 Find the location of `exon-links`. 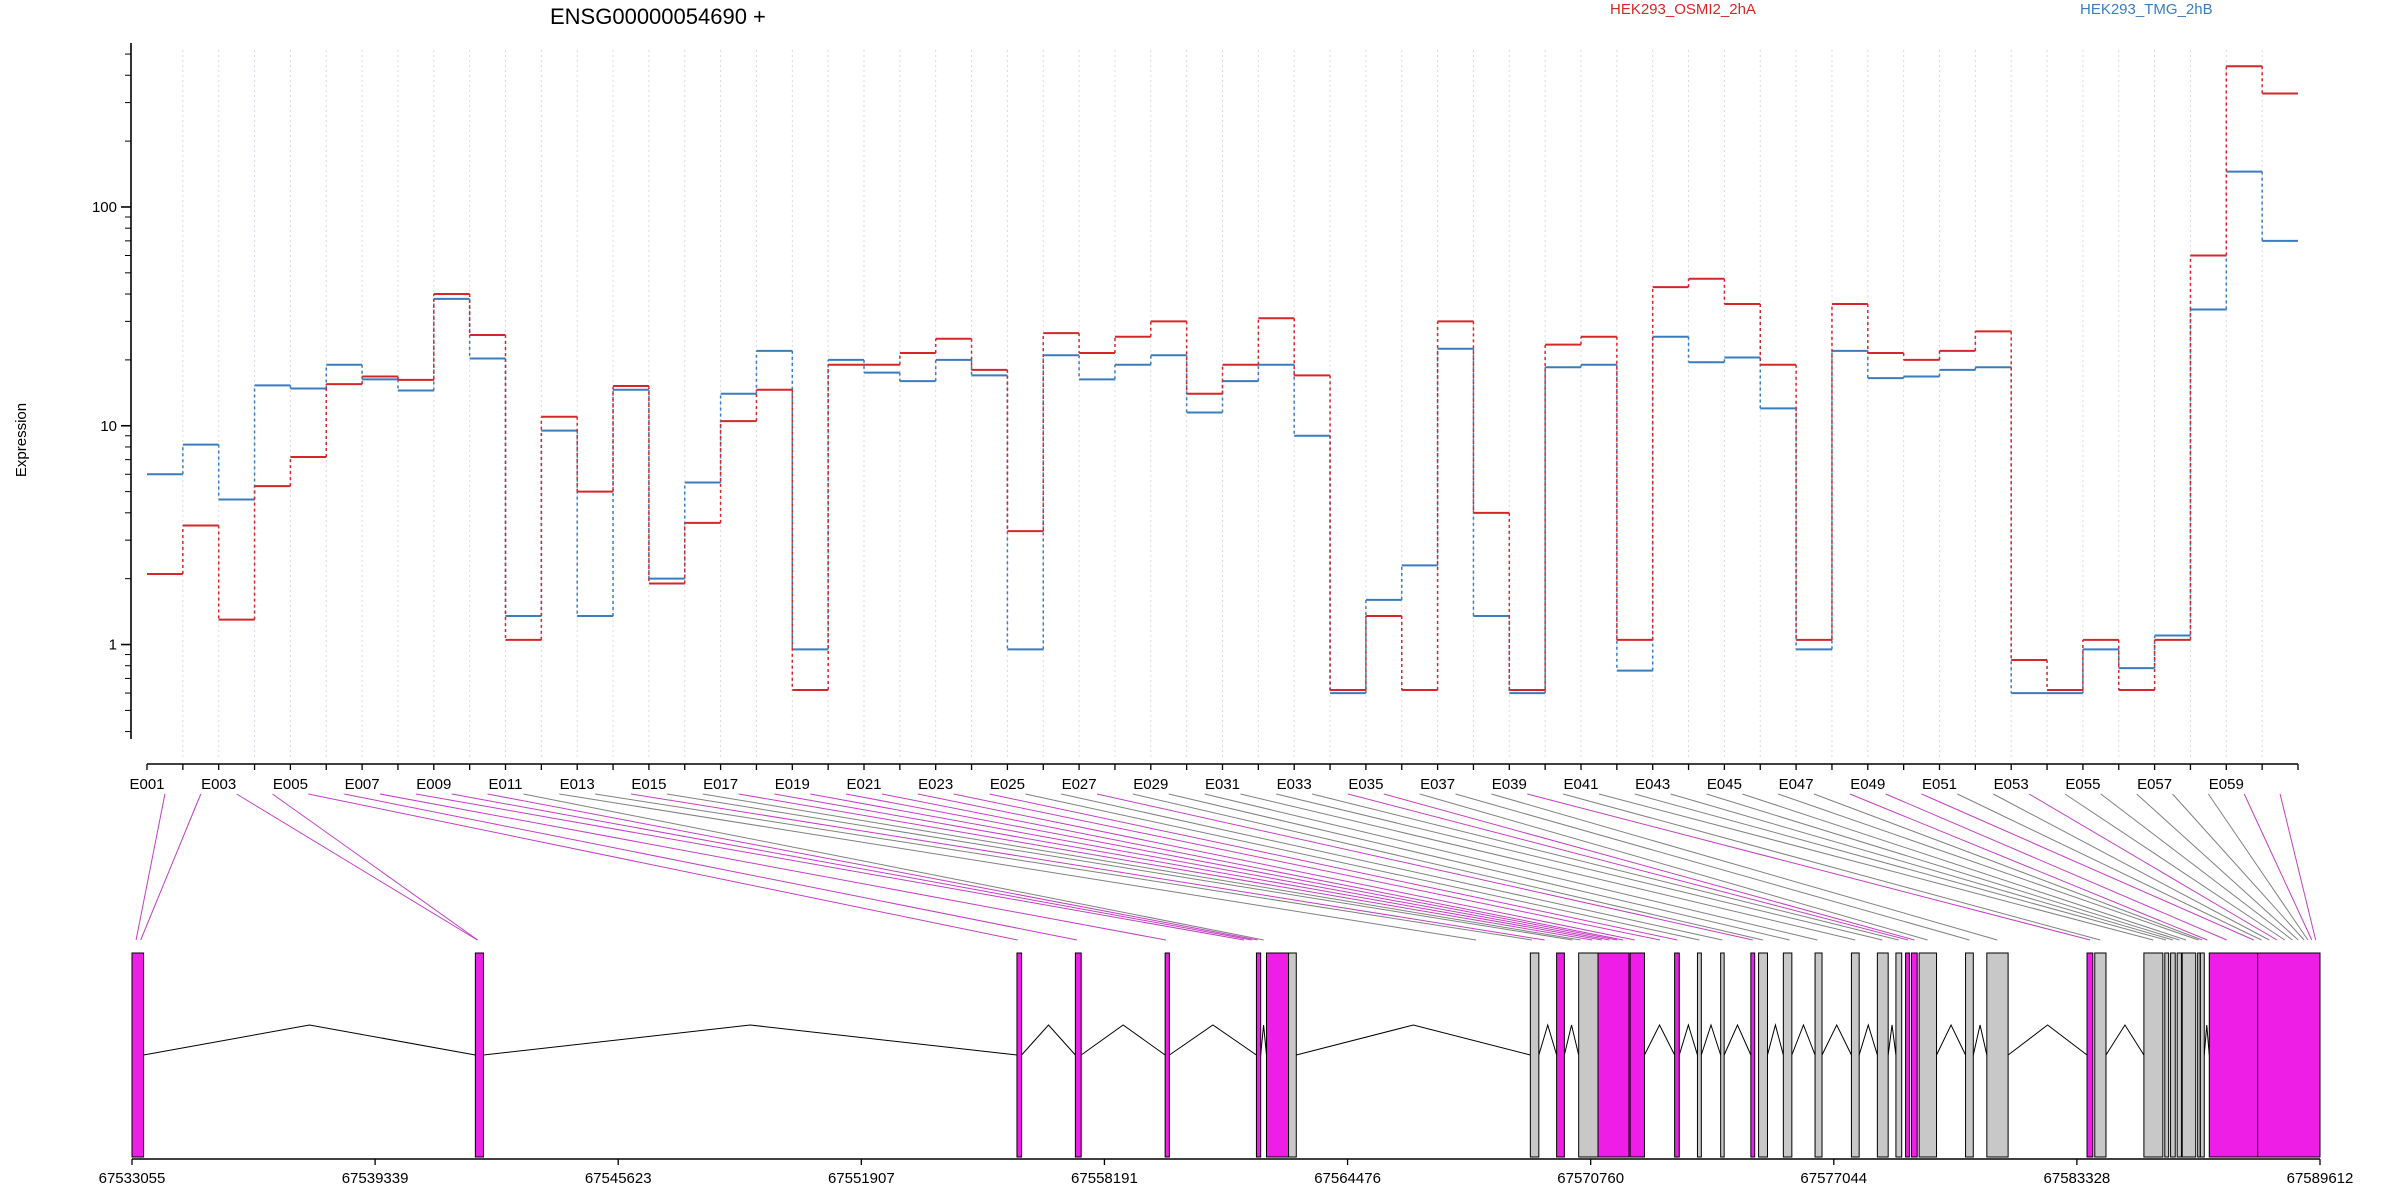

exon-links is located at coordinates (1226, 867).